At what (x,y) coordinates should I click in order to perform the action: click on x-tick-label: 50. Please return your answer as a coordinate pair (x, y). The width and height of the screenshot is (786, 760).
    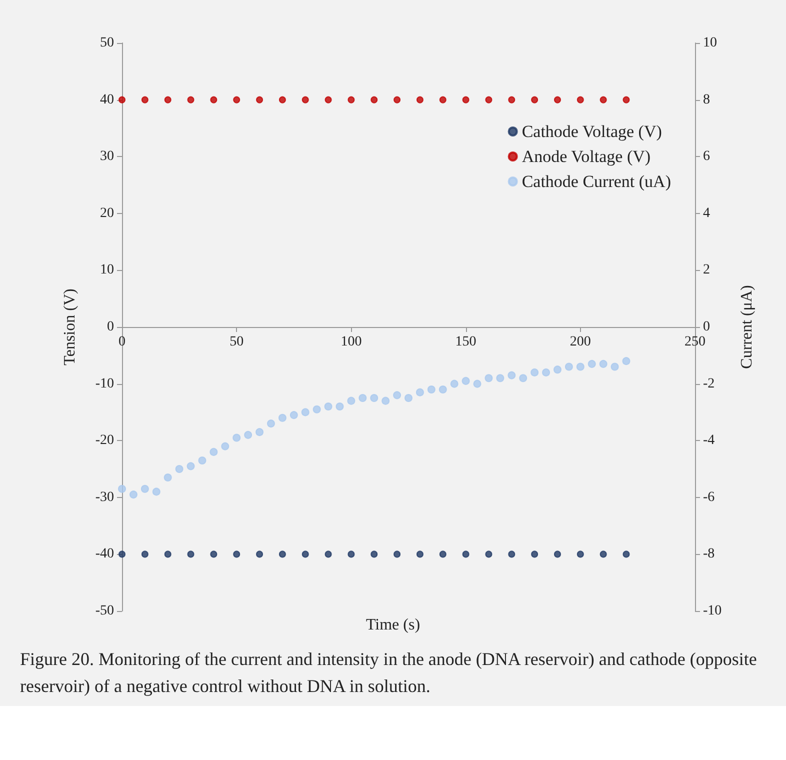
    Looking at the image, I should click on (237, 342).